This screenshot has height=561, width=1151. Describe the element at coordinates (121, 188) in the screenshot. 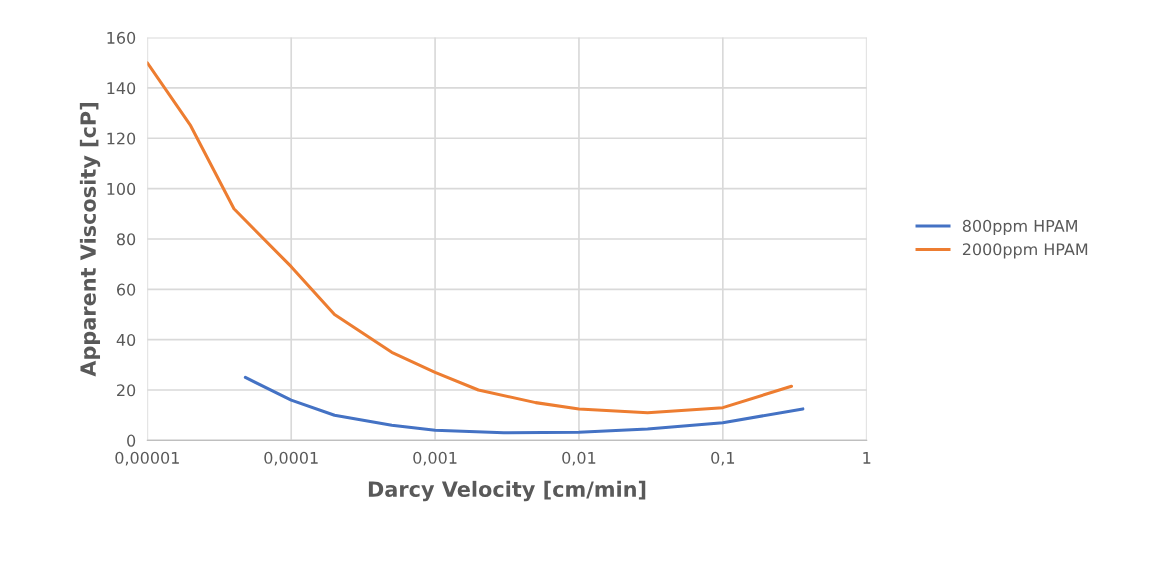

I see `y-tick-label: 100` at that location.